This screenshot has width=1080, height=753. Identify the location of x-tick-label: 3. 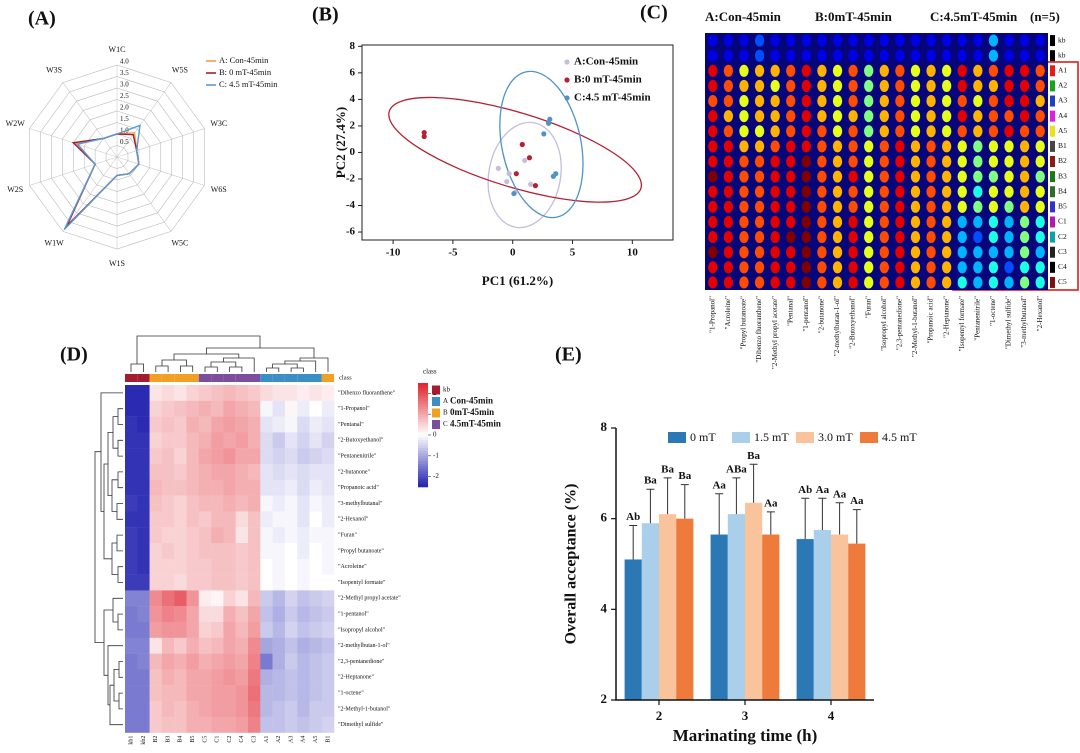
(745, 715).